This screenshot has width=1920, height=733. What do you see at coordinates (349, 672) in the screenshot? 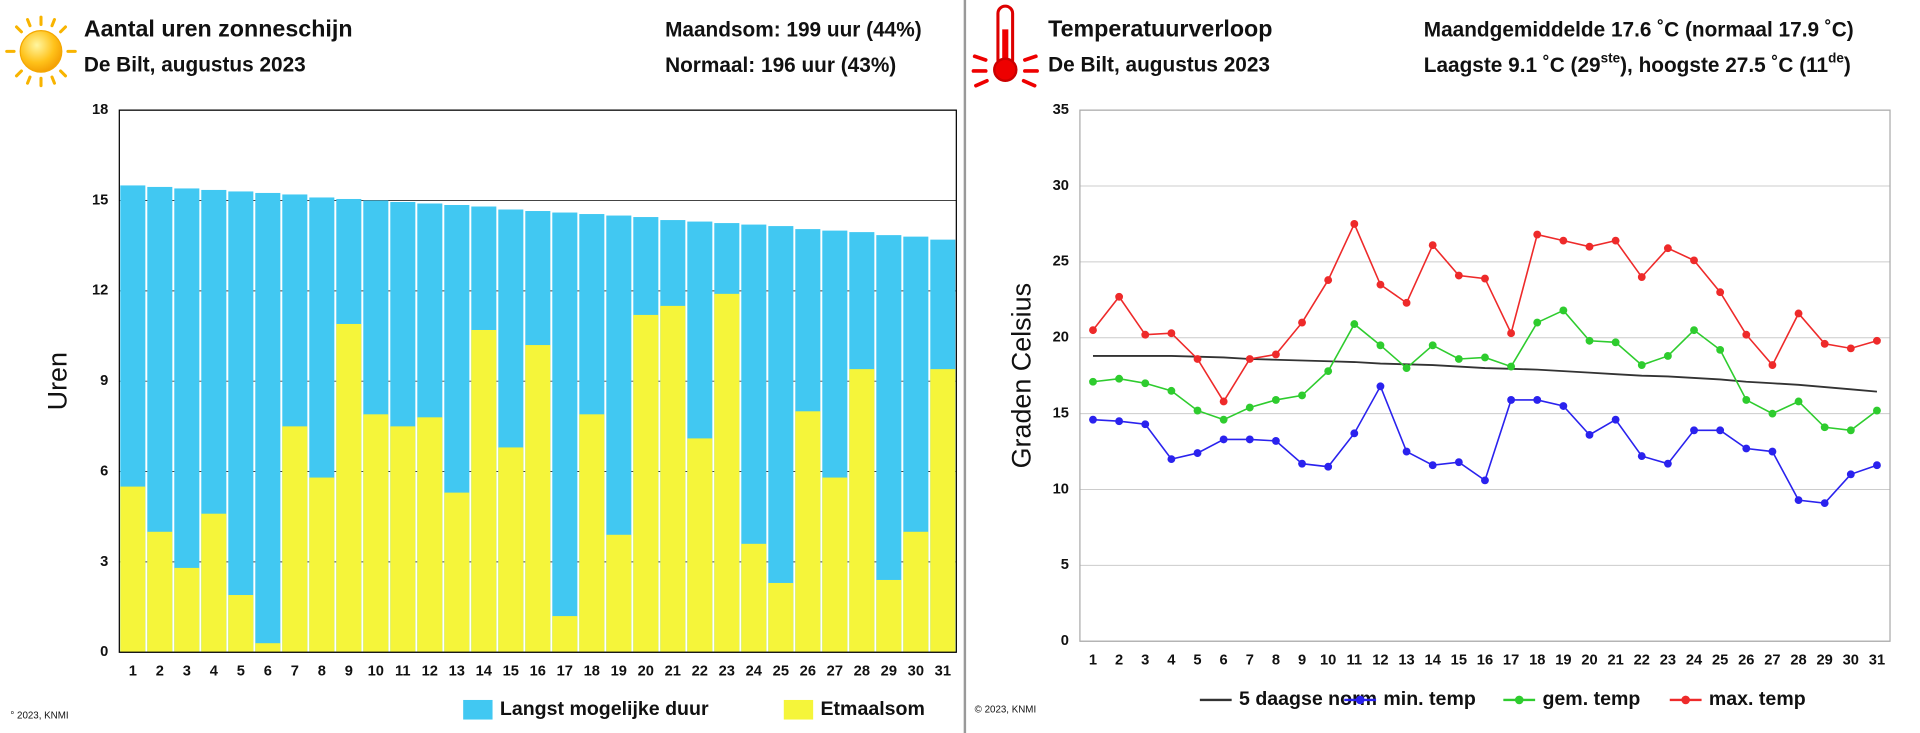
I see `x-tick-label: 9` at bounding box center [349, 672].